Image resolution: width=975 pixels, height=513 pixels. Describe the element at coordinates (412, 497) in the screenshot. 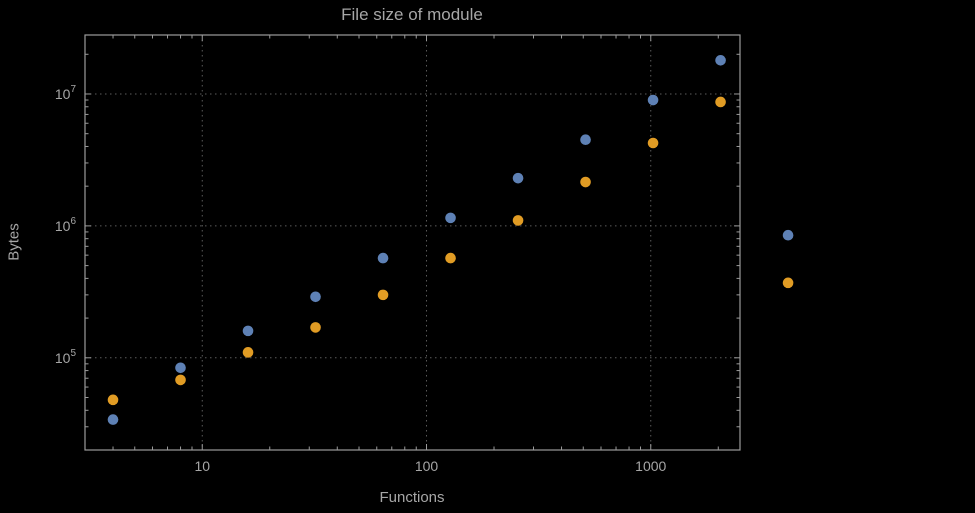

I see `x-axis-label: Functions` at that location.